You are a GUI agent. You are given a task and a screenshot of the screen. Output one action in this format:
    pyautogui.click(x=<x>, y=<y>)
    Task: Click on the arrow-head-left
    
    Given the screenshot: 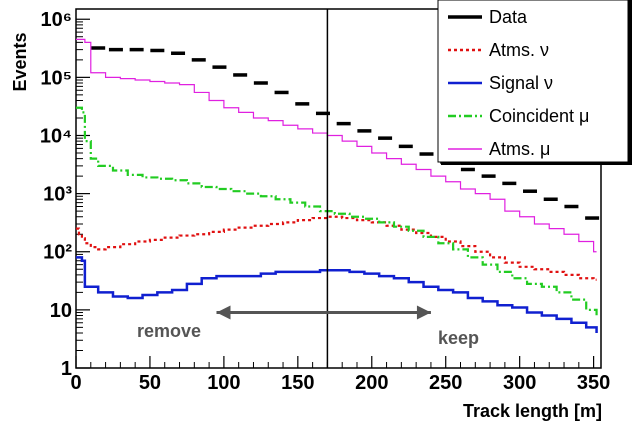 What is the action you would take?
    pyautogui.click(x=223, y=312)
    